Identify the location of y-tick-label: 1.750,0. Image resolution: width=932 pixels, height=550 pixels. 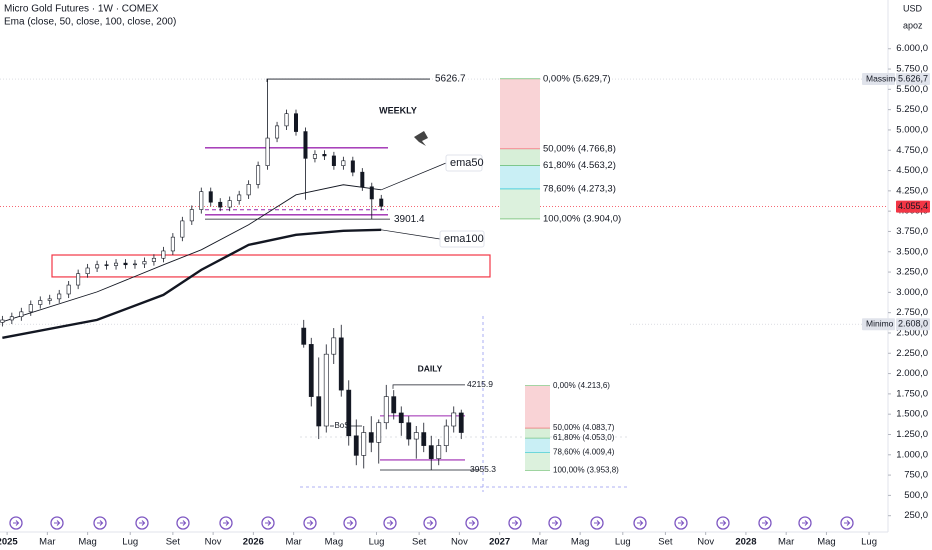
(912, 393).